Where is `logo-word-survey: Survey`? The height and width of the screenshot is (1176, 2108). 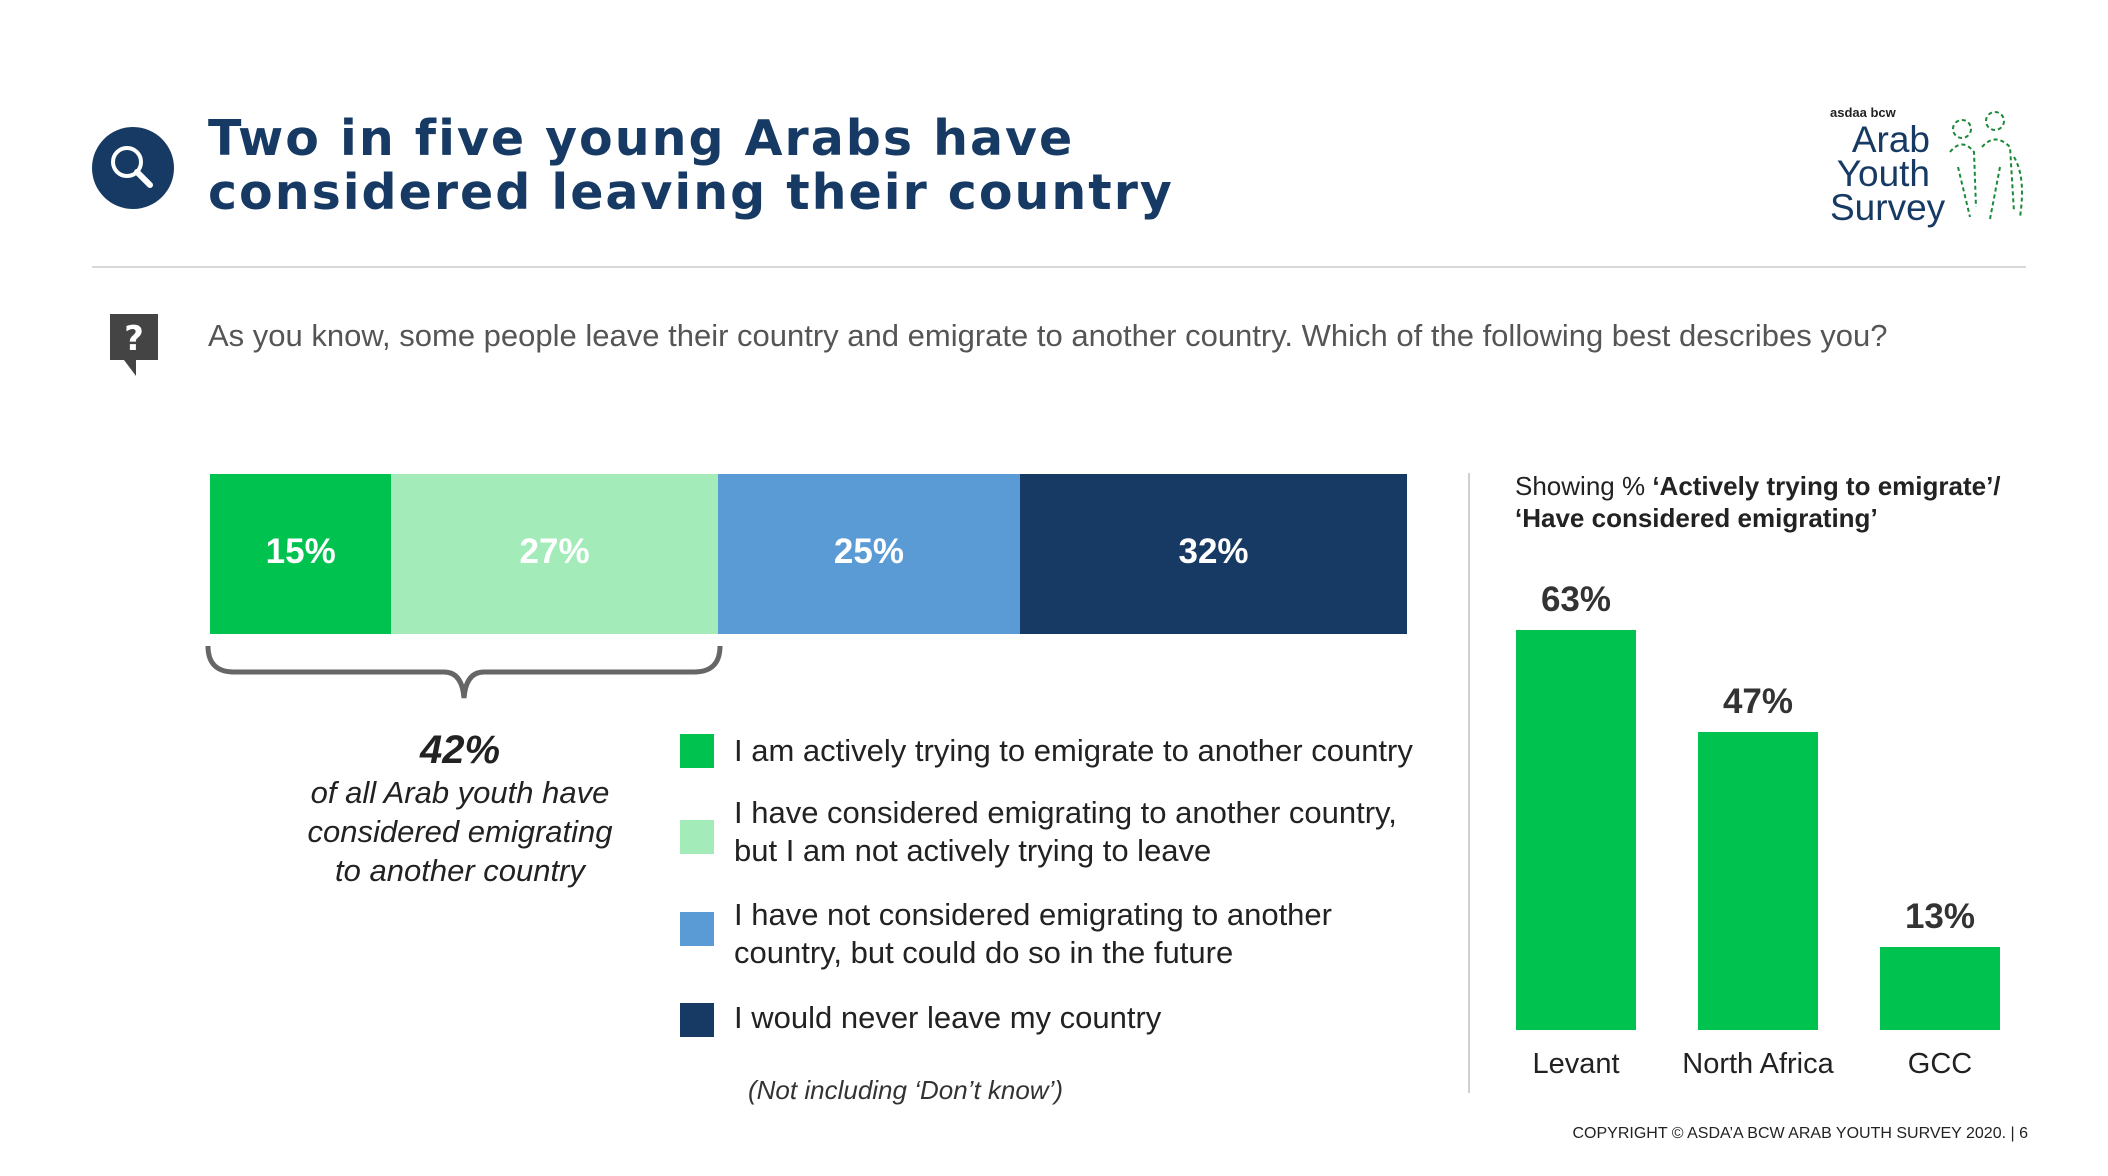
logo-word-survey: Survey is located at coordinates (1888, 207).